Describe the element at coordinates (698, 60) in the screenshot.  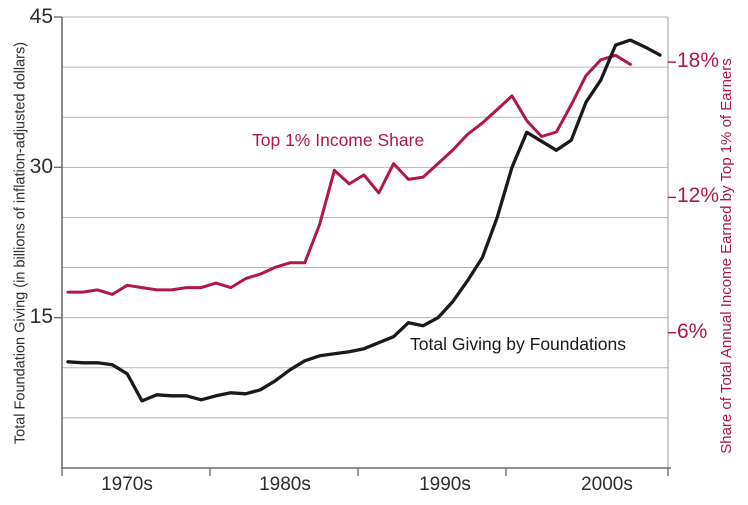
I see `right-axis-tick-18pct: 18%` at that location.